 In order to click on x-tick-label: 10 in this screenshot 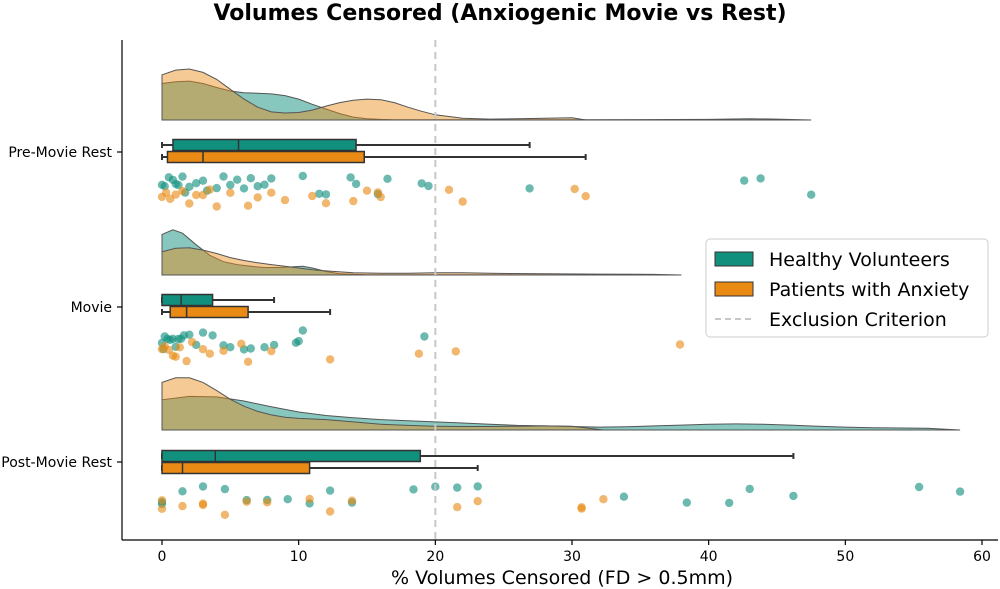, I will do `click(299, 557)`.